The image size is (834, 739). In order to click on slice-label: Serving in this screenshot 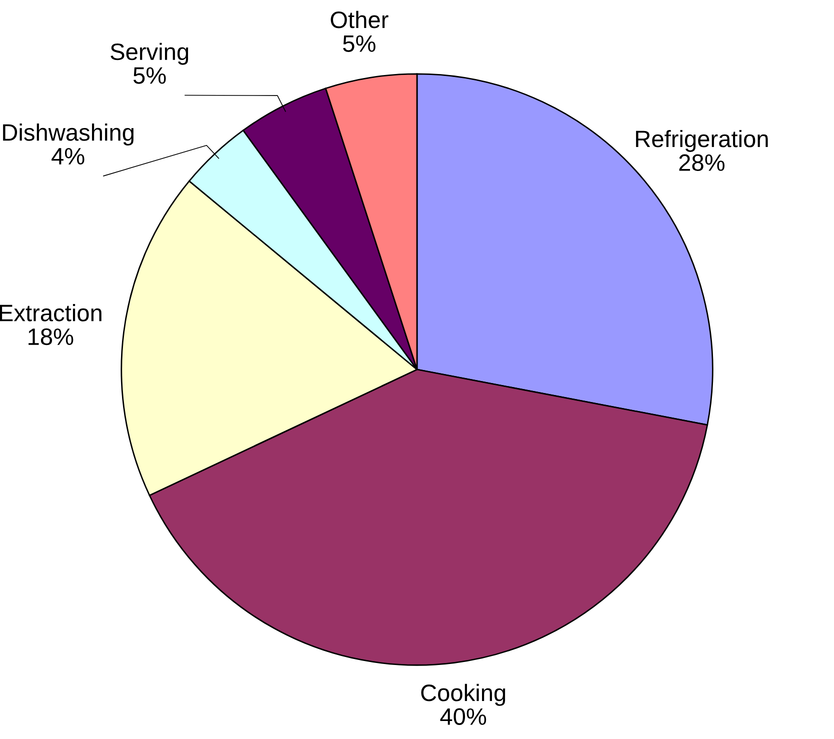, I will do `click(149, 53)`.